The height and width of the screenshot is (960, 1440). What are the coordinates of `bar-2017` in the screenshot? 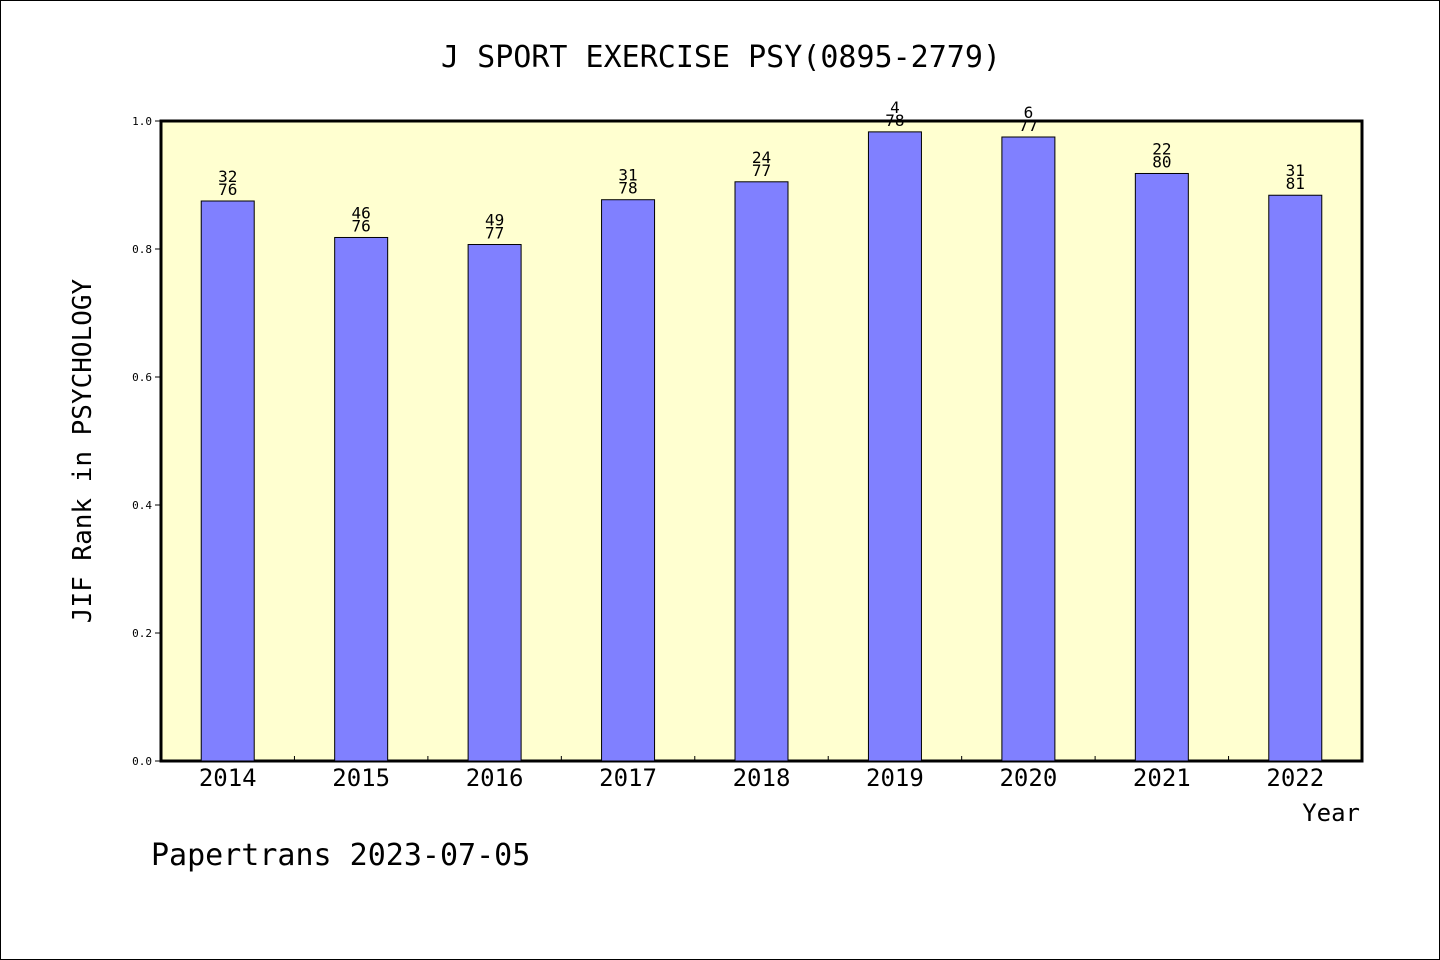 It's located at (628, 480).